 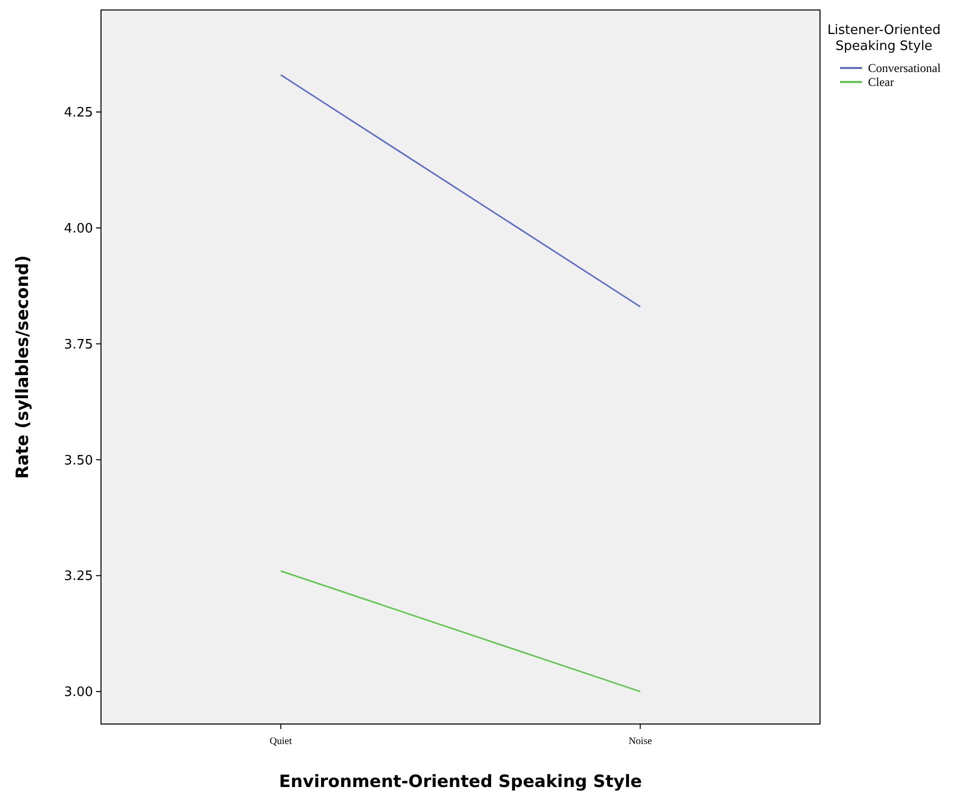 I want to click on y-tick-label: 3.75, so click(x=78, y=344).